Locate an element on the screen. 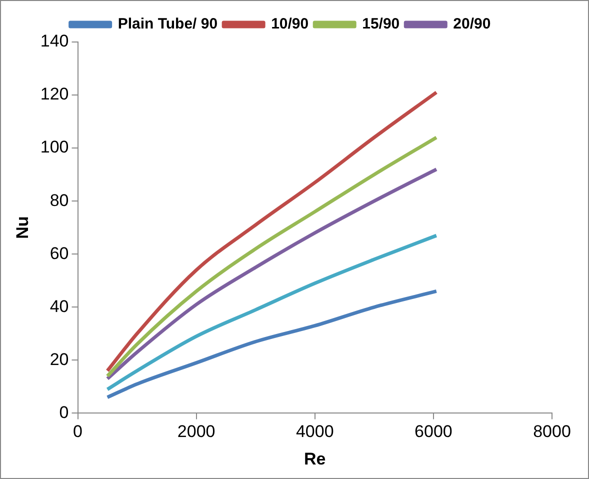  legend-label: Plain Tube/ 90 is located at coordinates (168, 24).